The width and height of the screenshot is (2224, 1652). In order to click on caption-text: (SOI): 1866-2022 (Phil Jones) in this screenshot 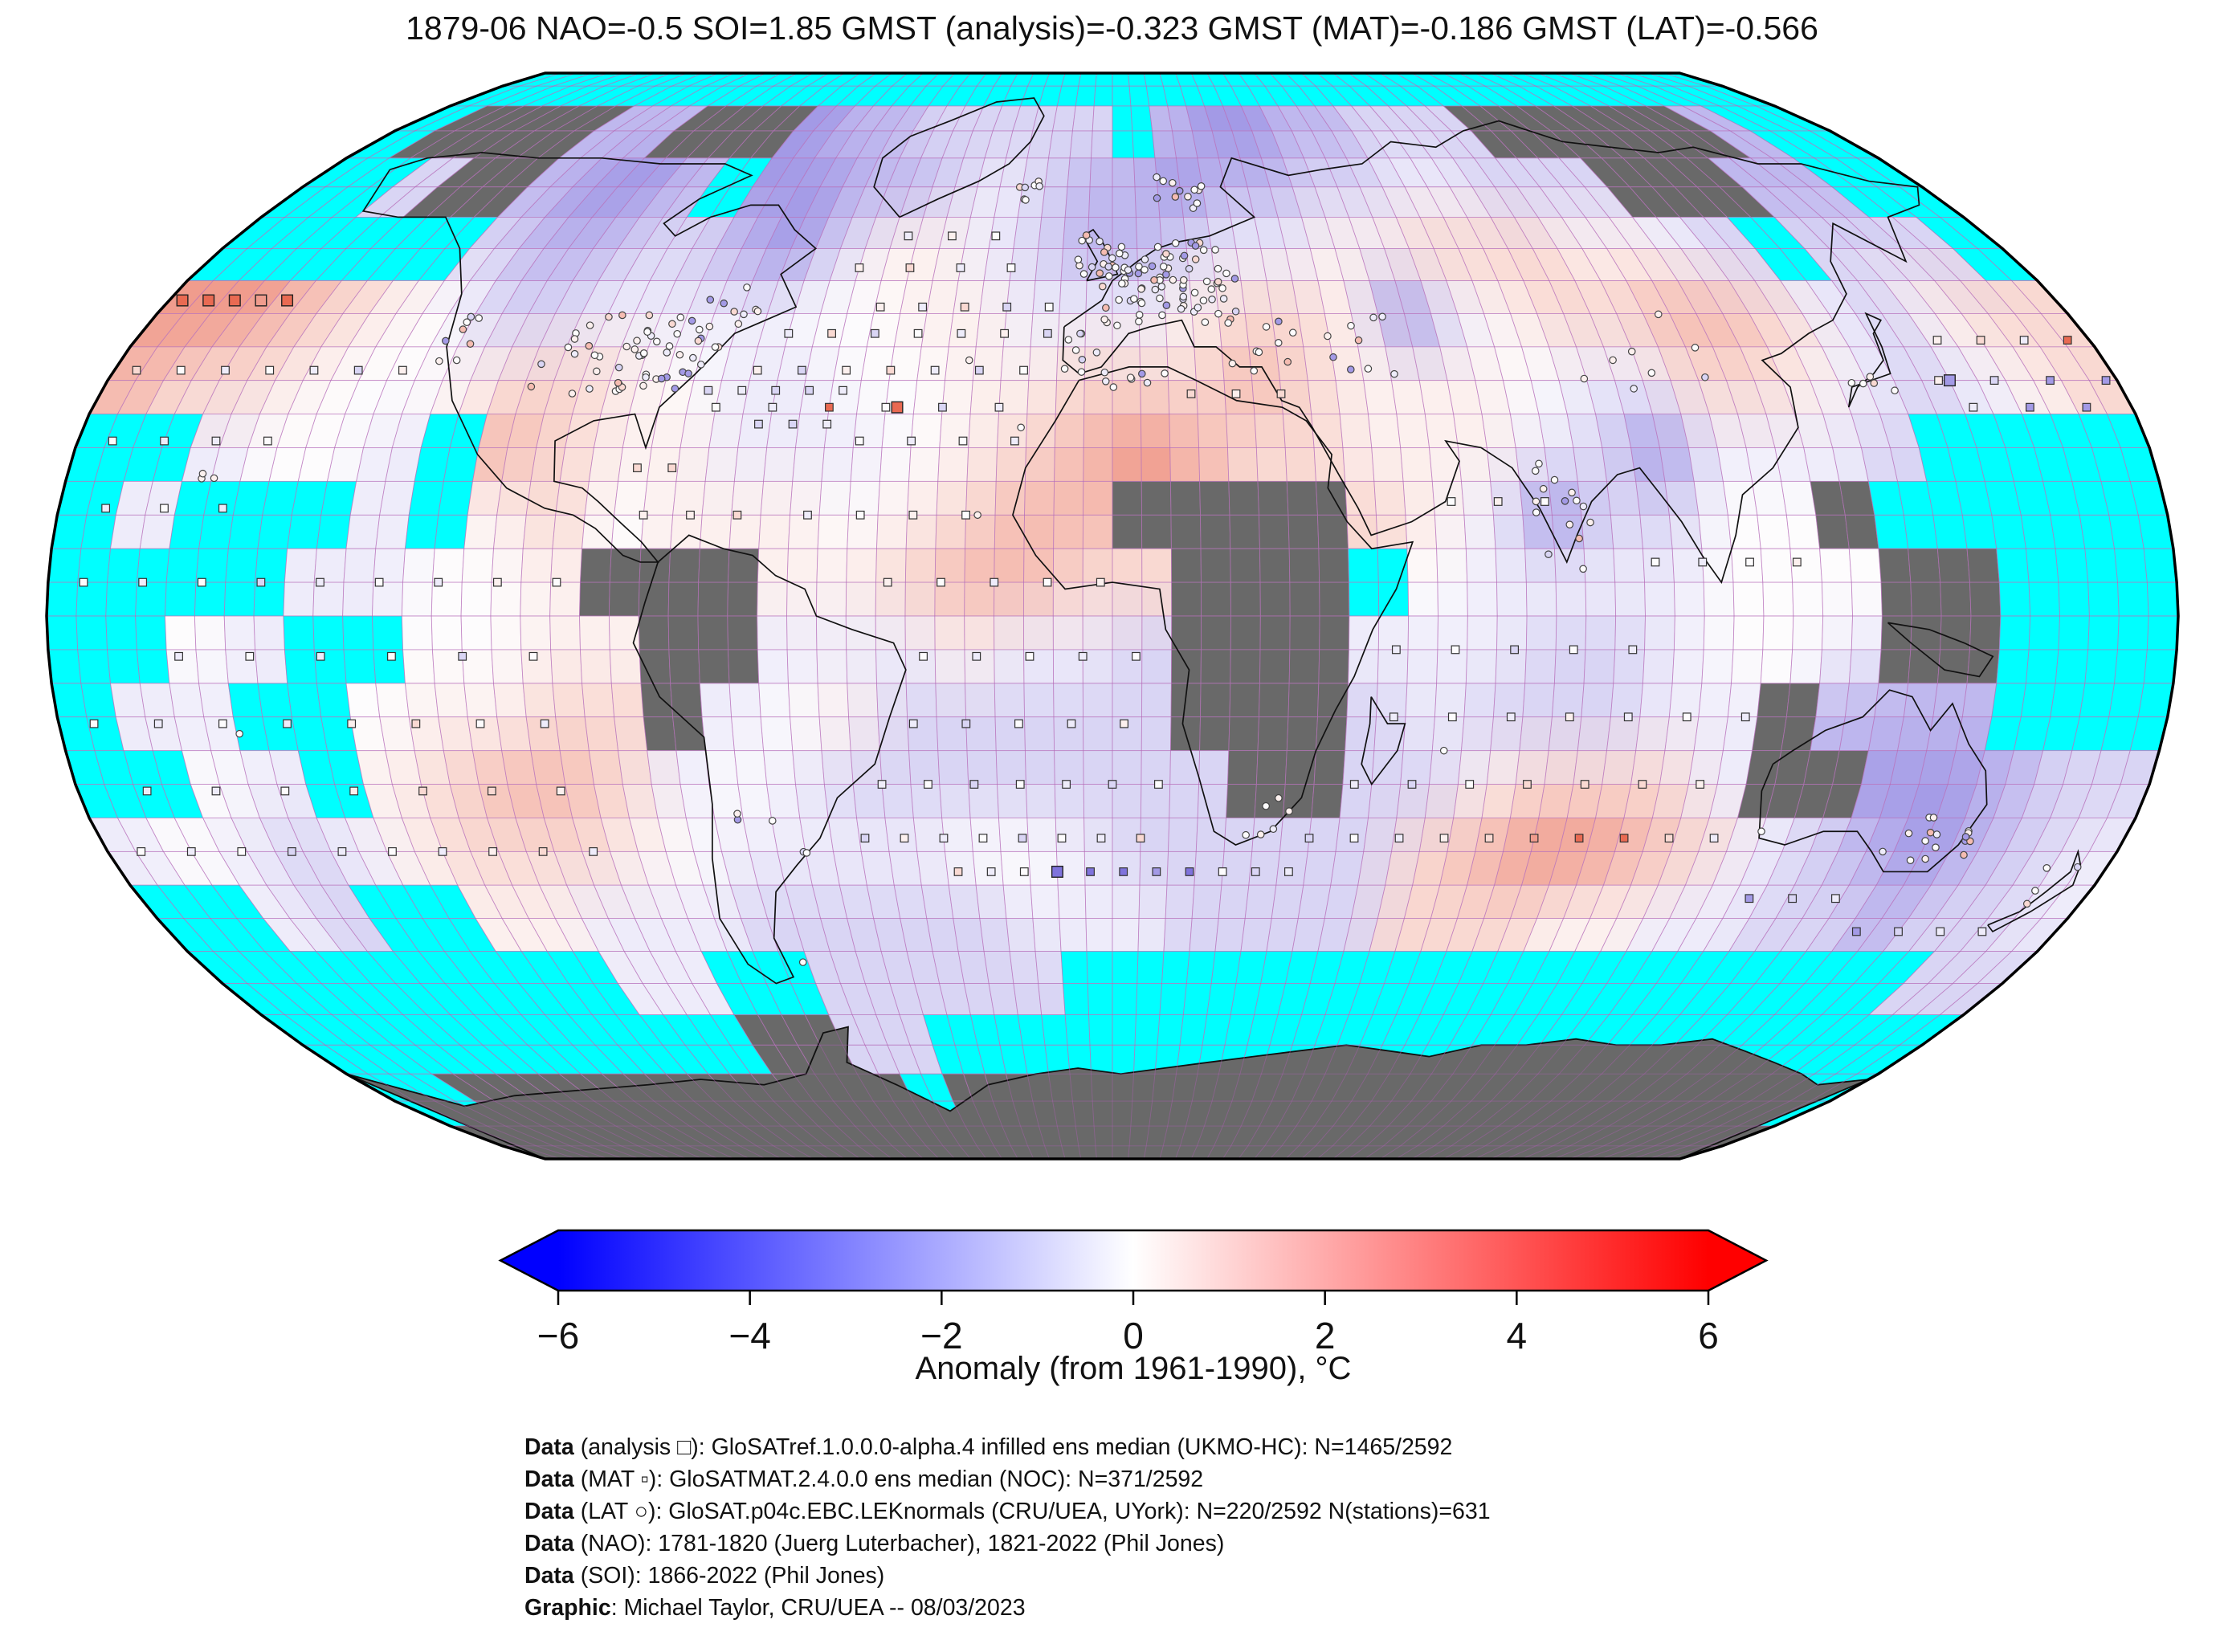, I will do `click(729, 1576)`.